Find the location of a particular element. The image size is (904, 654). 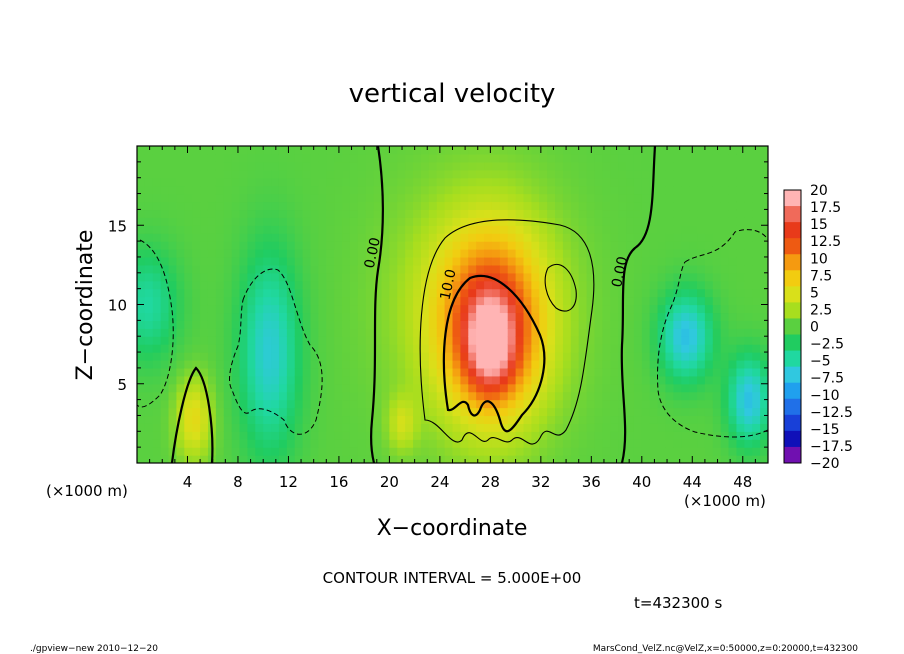

colorbar-label: −2.5 is located at coordinates (827, 345).